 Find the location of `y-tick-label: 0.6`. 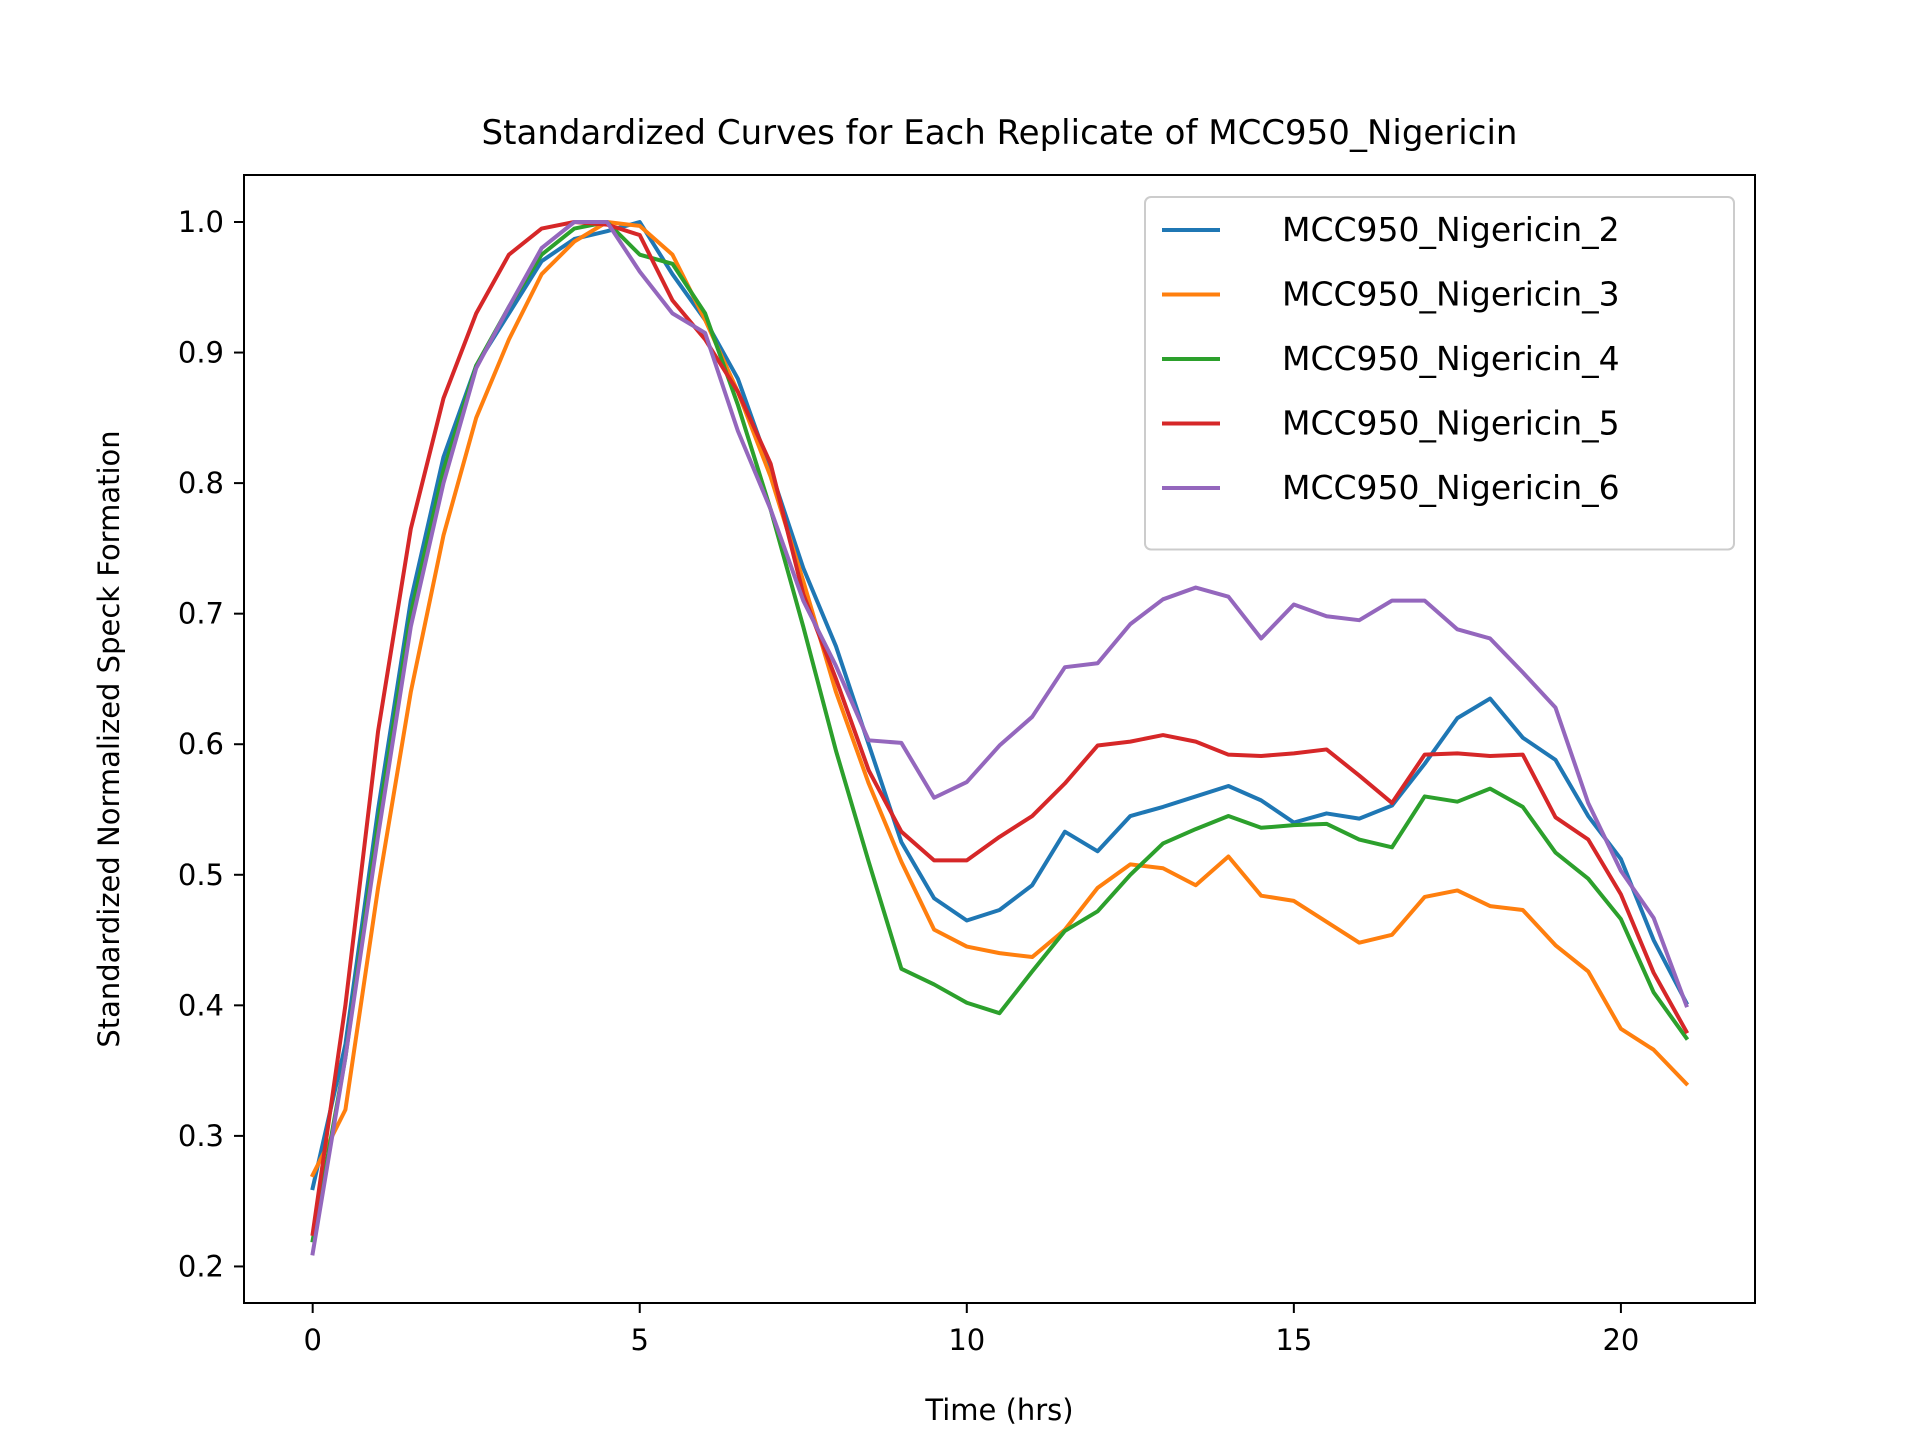

y-tick-label: 0.6 is located at coordinates (201, 744).